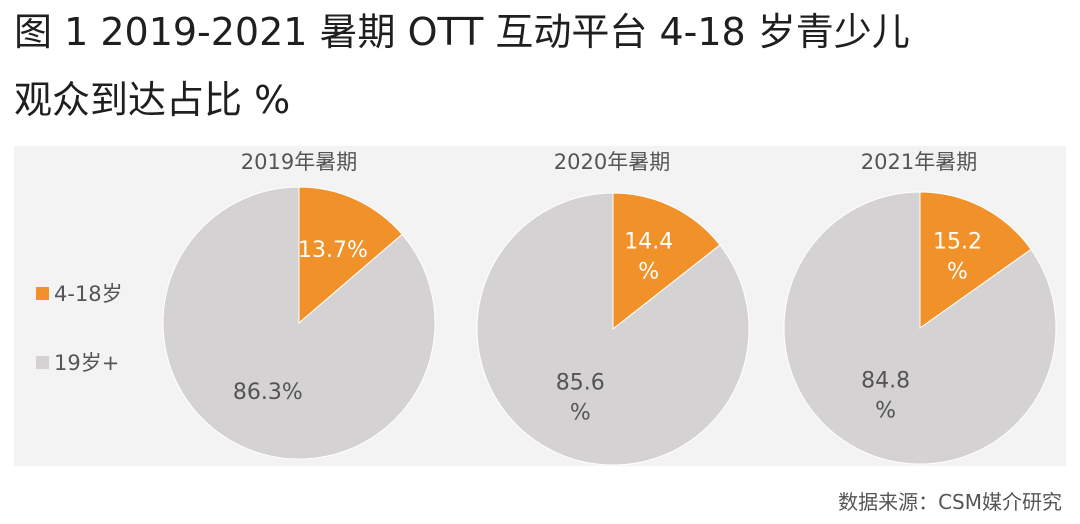 Image resolution: width=1080 pixels, height=524 pixels. What do you see at coordinates (885, 380) in the screenshot?
I see `pie-data-label-line: 84.8` at bounding box center [885, 380].